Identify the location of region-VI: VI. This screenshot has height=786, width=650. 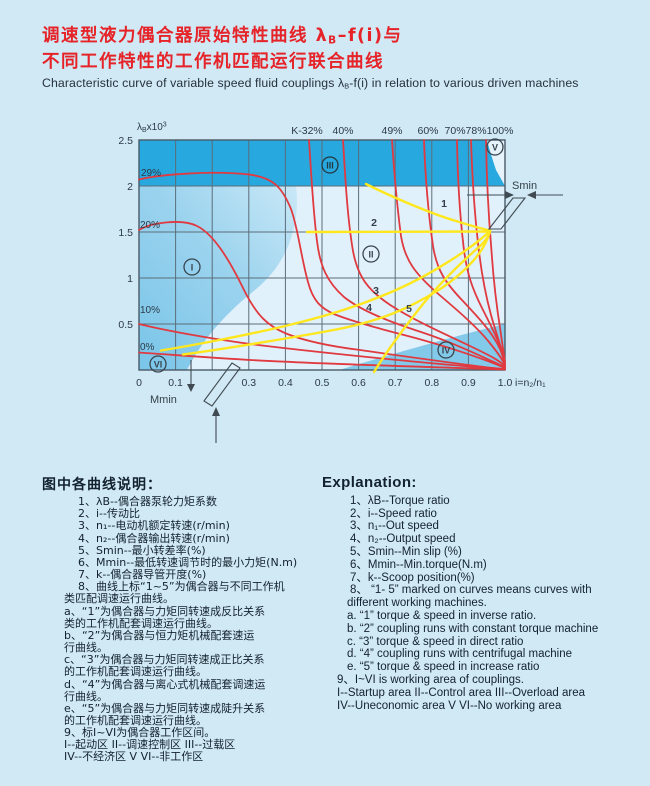
(158, 364).